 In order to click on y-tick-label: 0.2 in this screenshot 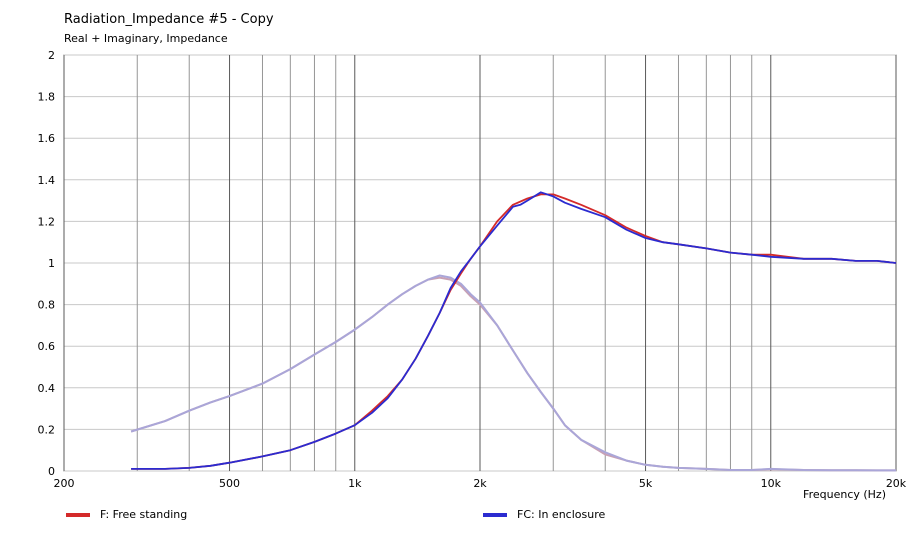, I will do `click(47, 429)`.